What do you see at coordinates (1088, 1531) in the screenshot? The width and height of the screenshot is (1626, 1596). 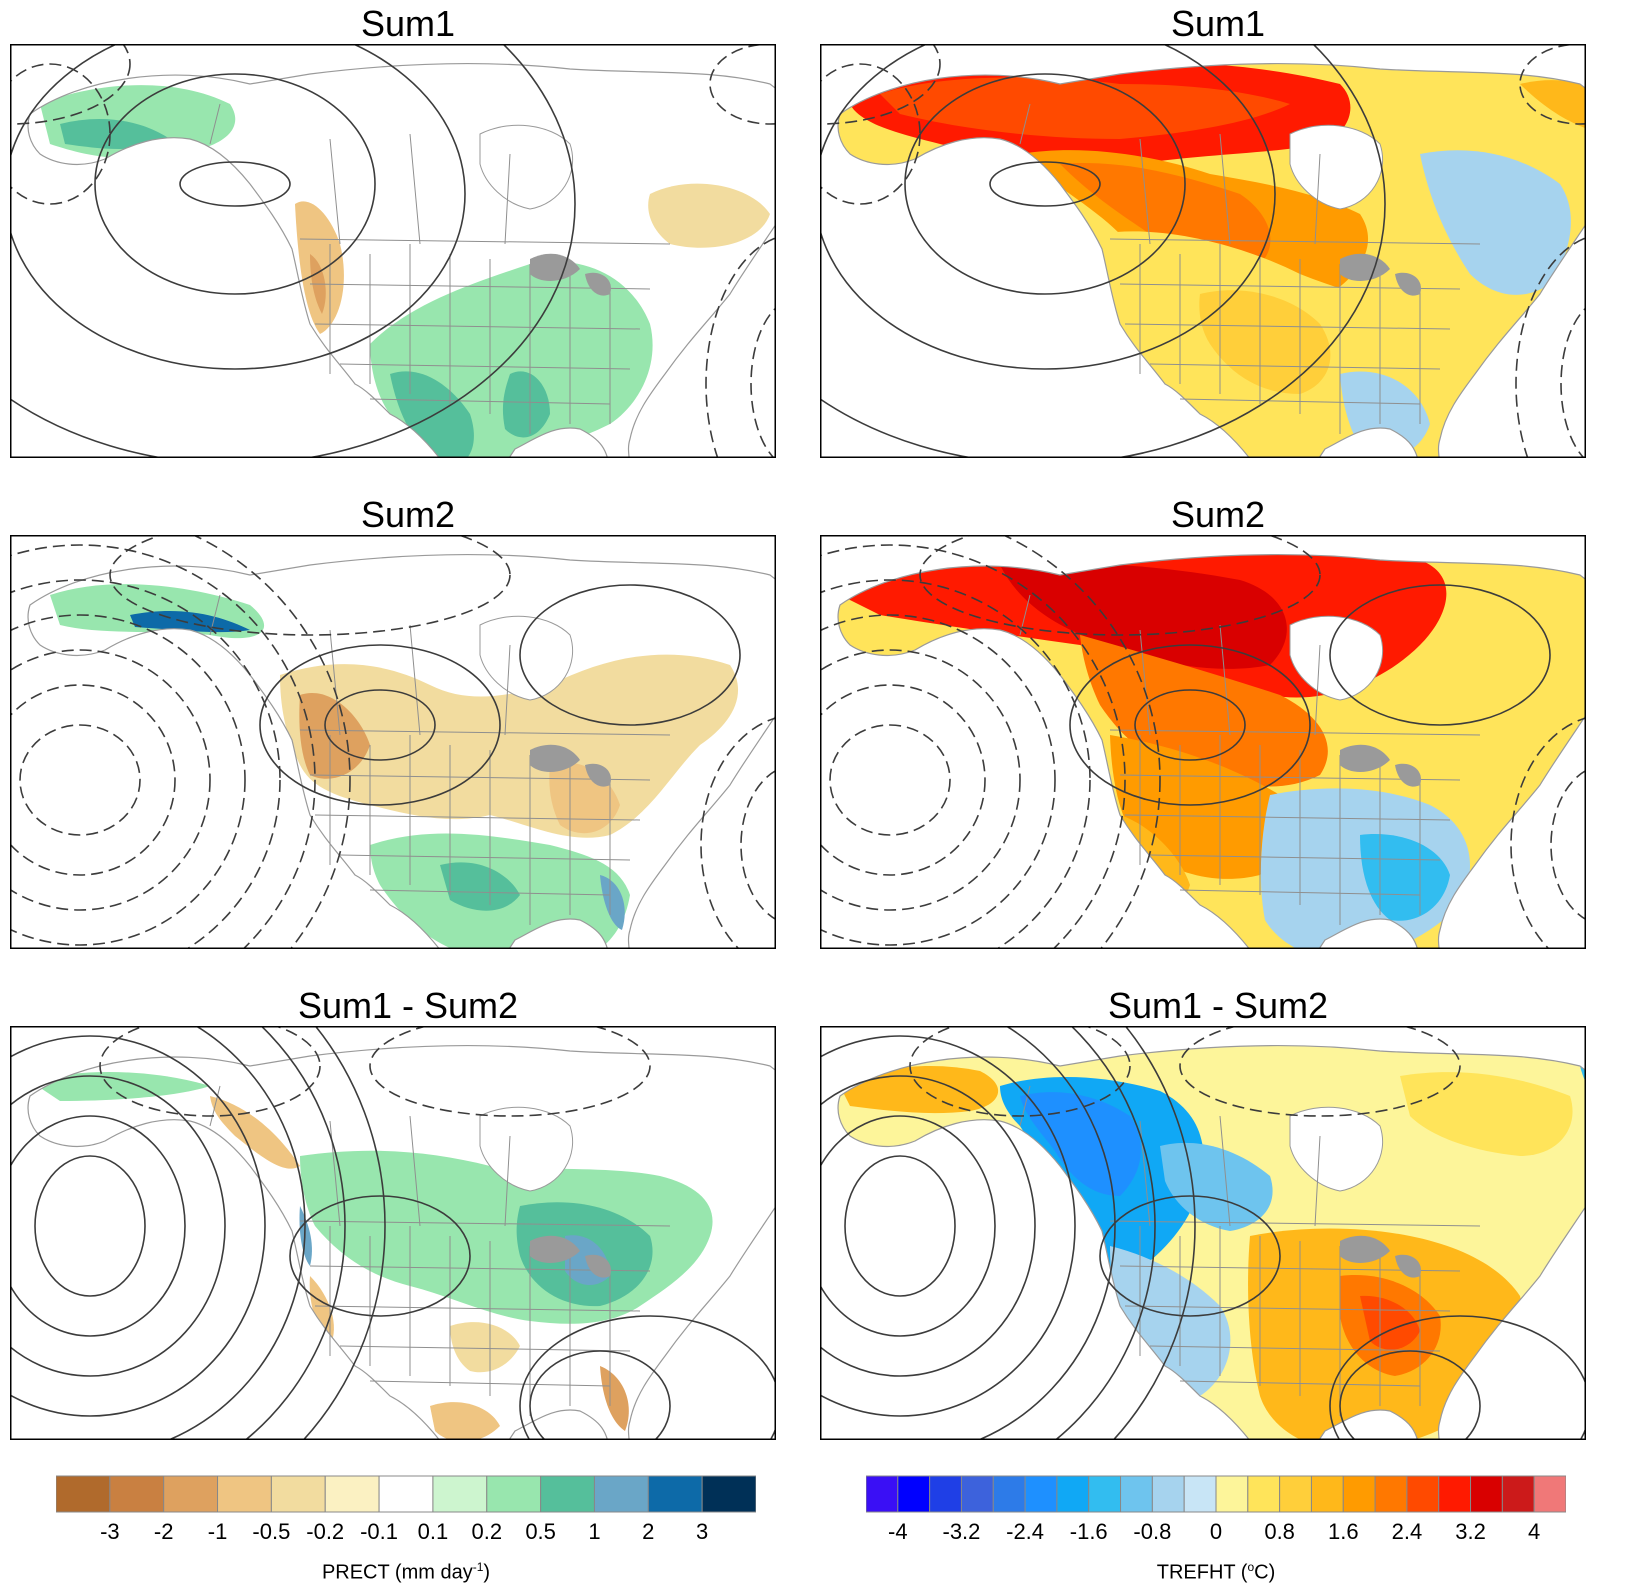 I see `colorbar-tick-label: -1.6` at bounding box center [1088, 1531].